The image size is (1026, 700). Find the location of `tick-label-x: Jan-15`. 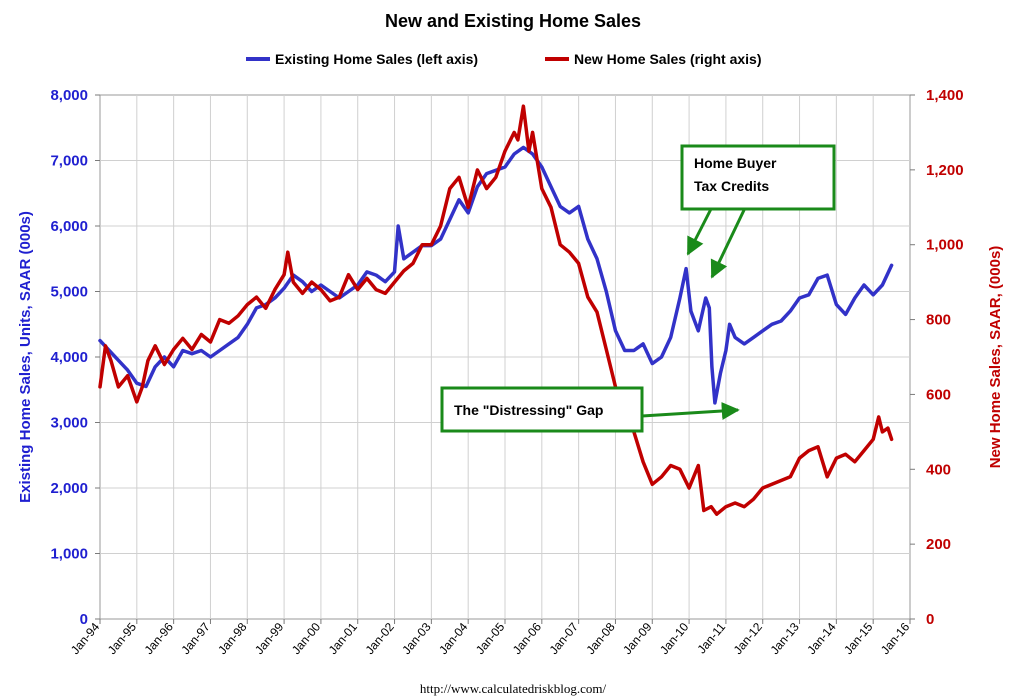

tick-label-x: Jan-15 is located at coordinates (858, 638).